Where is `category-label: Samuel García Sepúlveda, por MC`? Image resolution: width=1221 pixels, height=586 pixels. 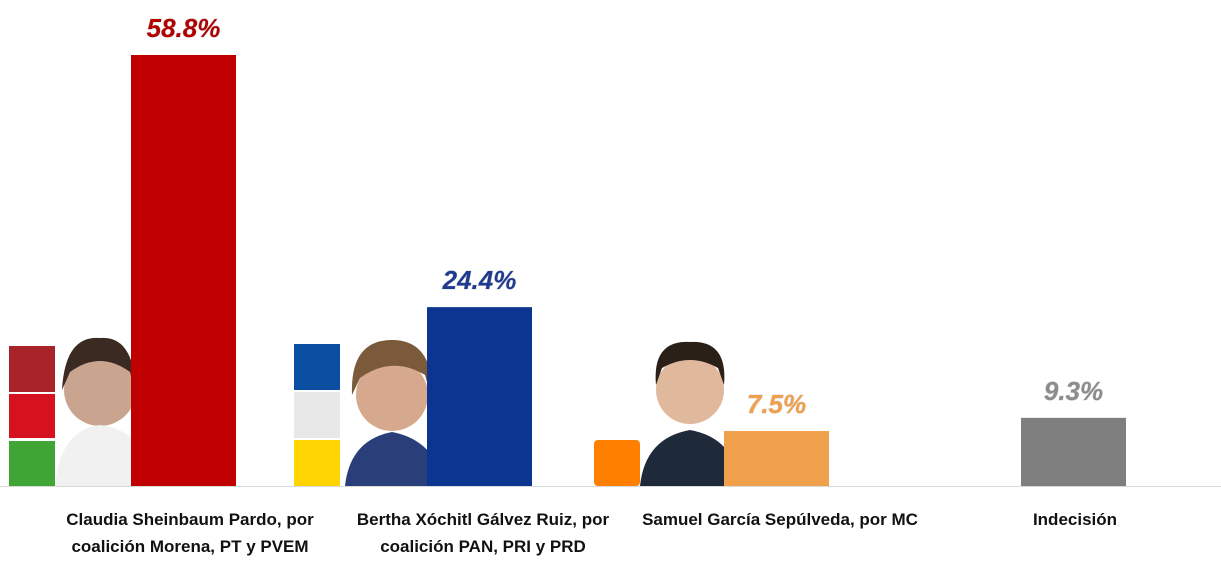 category-label: Samuel García Sepúlveda, por MC is located at coordinates (780, 519).